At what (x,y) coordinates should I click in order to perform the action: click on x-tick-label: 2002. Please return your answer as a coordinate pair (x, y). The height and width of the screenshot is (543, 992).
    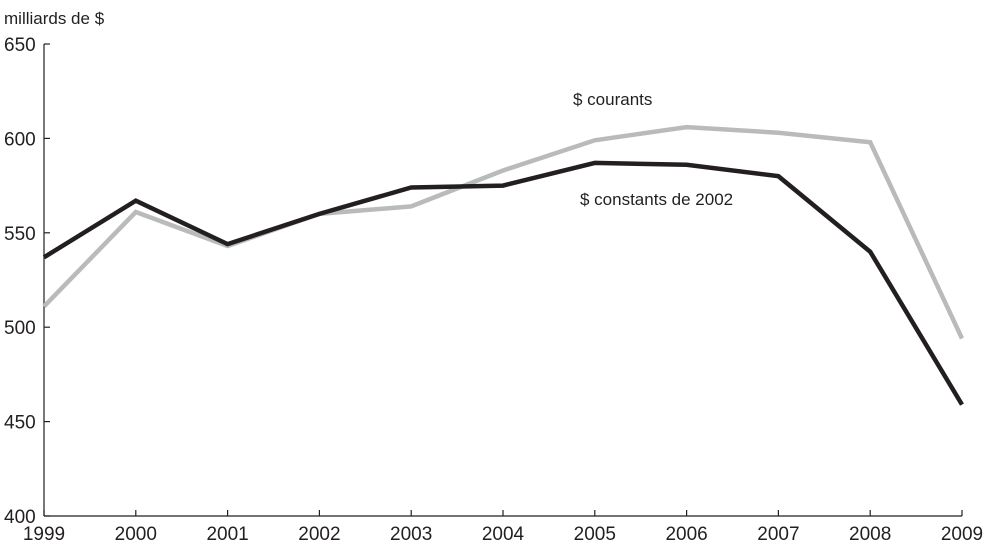
    Looking at the image, I should click on (319, 533).